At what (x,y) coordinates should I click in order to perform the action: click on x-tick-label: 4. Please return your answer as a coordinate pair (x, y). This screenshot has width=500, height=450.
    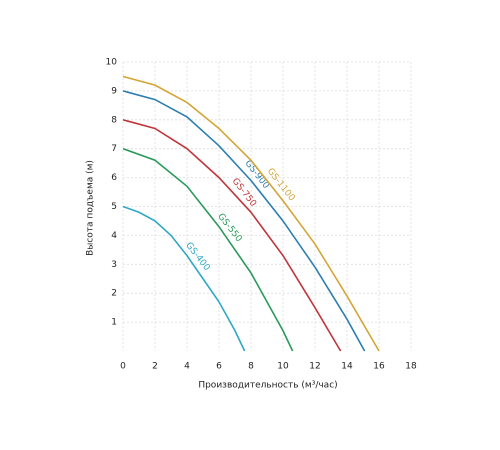
    Looking at the image, I should click on (187, 367).